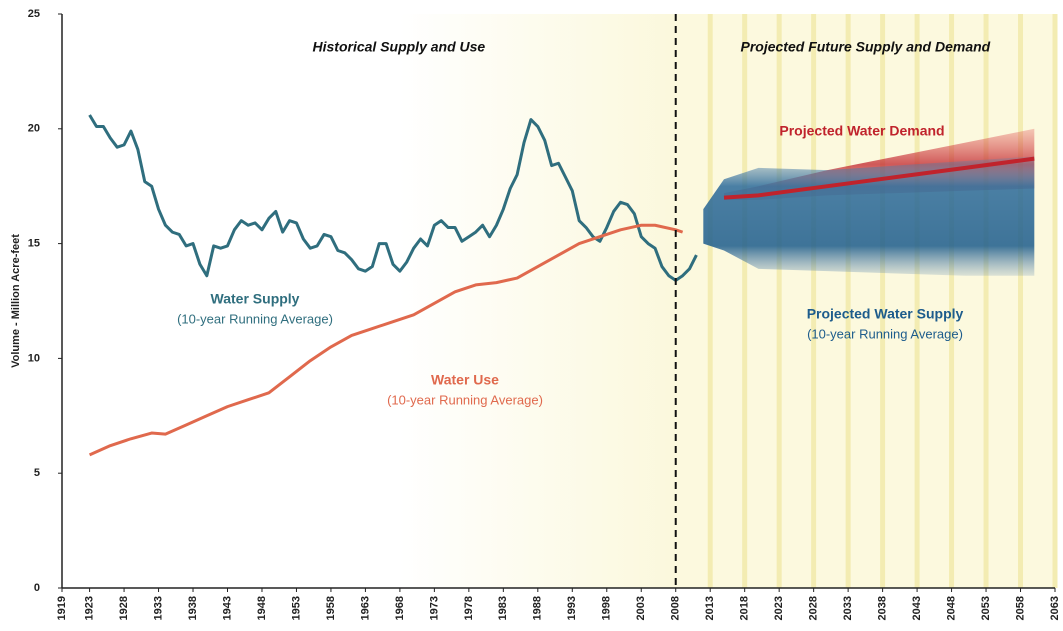  Describe the element at coordinates (255, 299) in the screenshot. I see `series-label: Water Supply` at that location.